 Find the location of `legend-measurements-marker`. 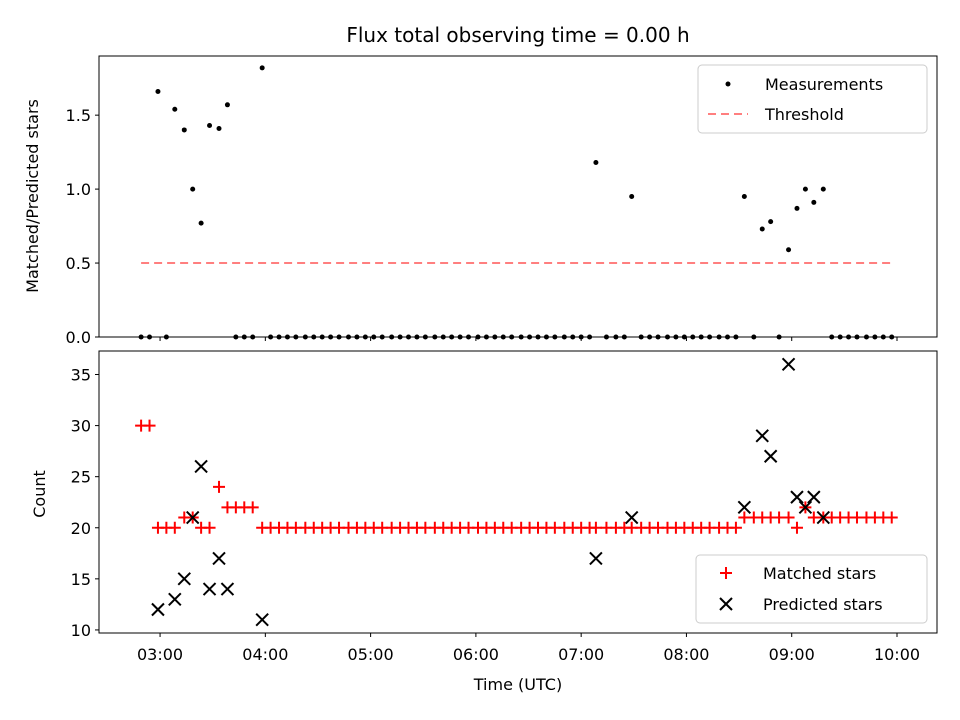

legend-measurements-marker is located at coordinates (728, 84).